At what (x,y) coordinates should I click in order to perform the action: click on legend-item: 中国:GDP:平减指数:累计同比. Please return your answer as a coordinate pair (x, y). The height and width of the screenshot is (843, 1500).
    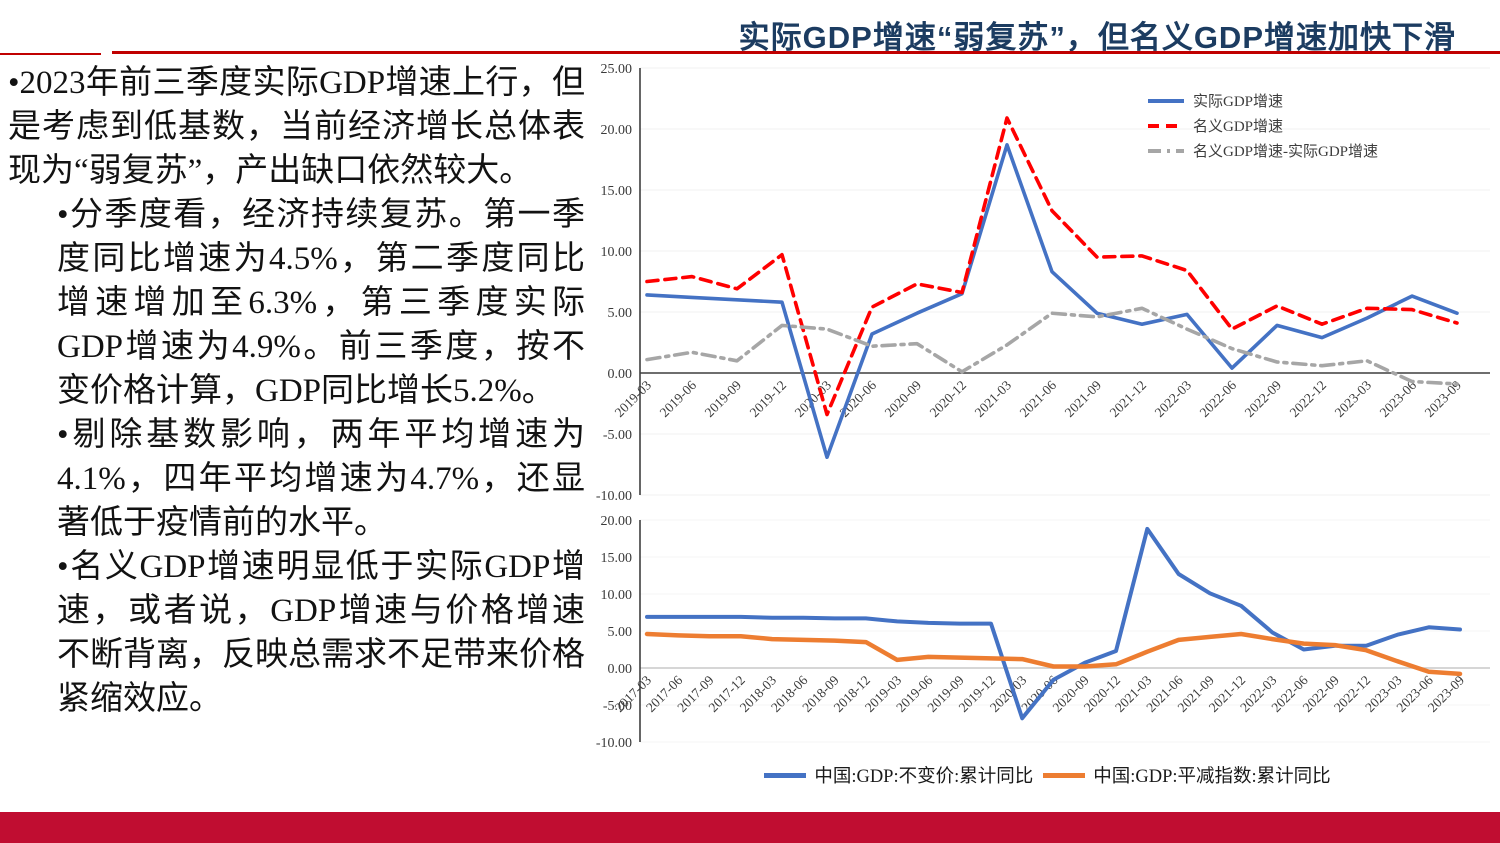
    Looking at the image, I should click on (1187, 775).